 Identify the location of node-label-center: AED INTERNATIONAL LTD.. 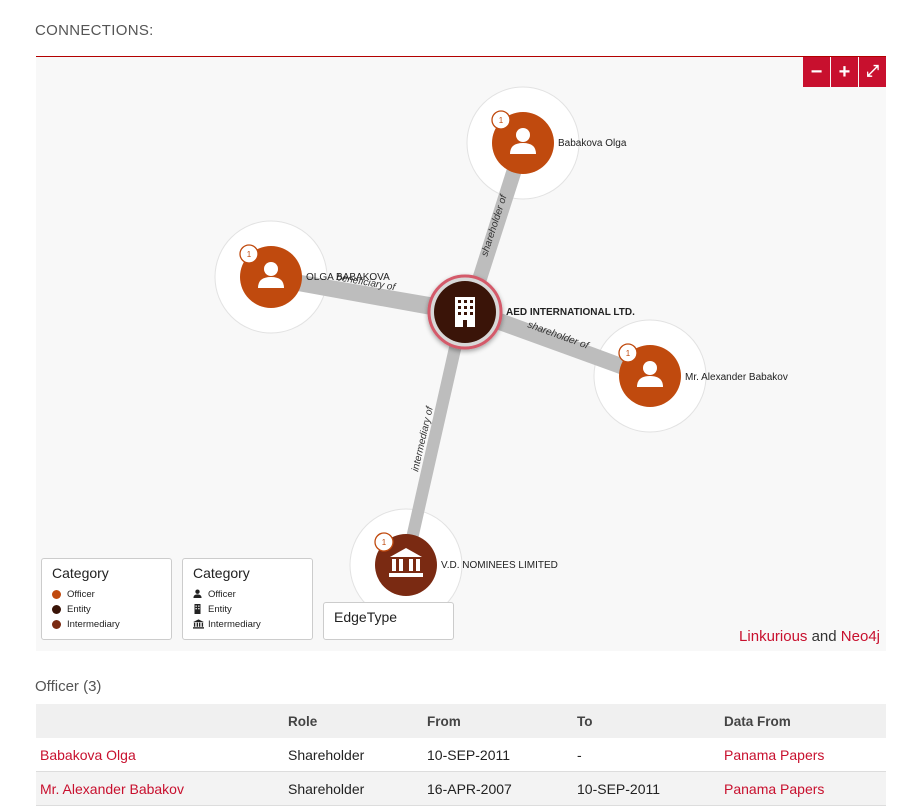
(570, 312).